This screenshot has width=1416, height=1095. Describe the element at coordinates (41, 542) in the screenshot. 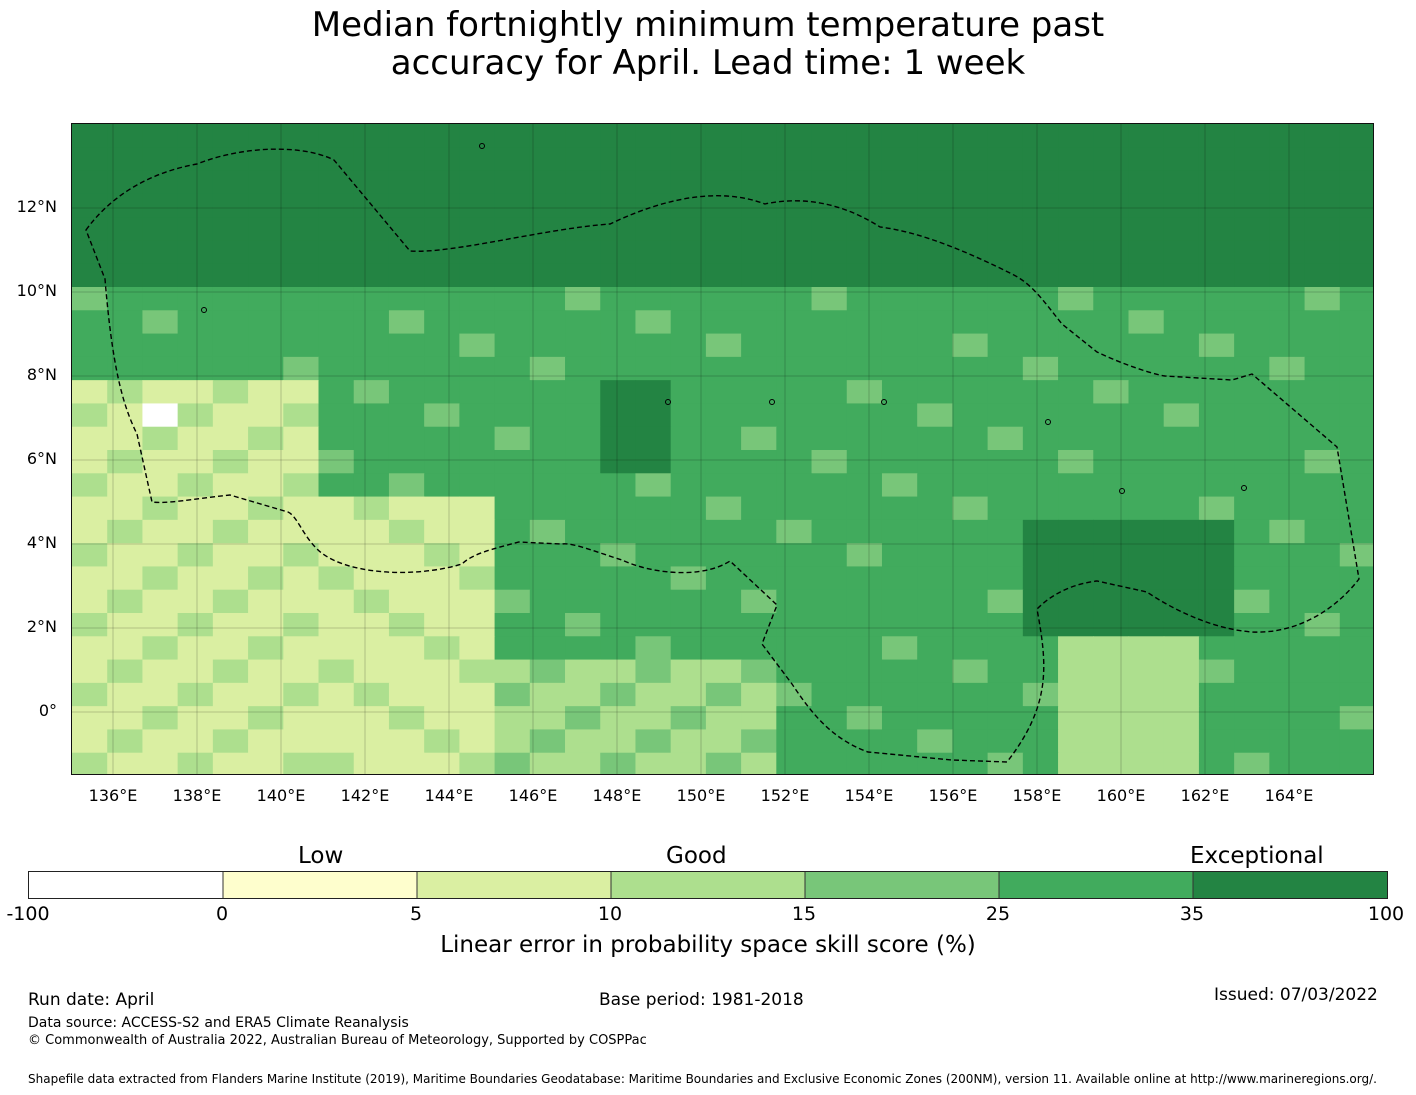

I see `lat-label-4n: 4°N` at that location.